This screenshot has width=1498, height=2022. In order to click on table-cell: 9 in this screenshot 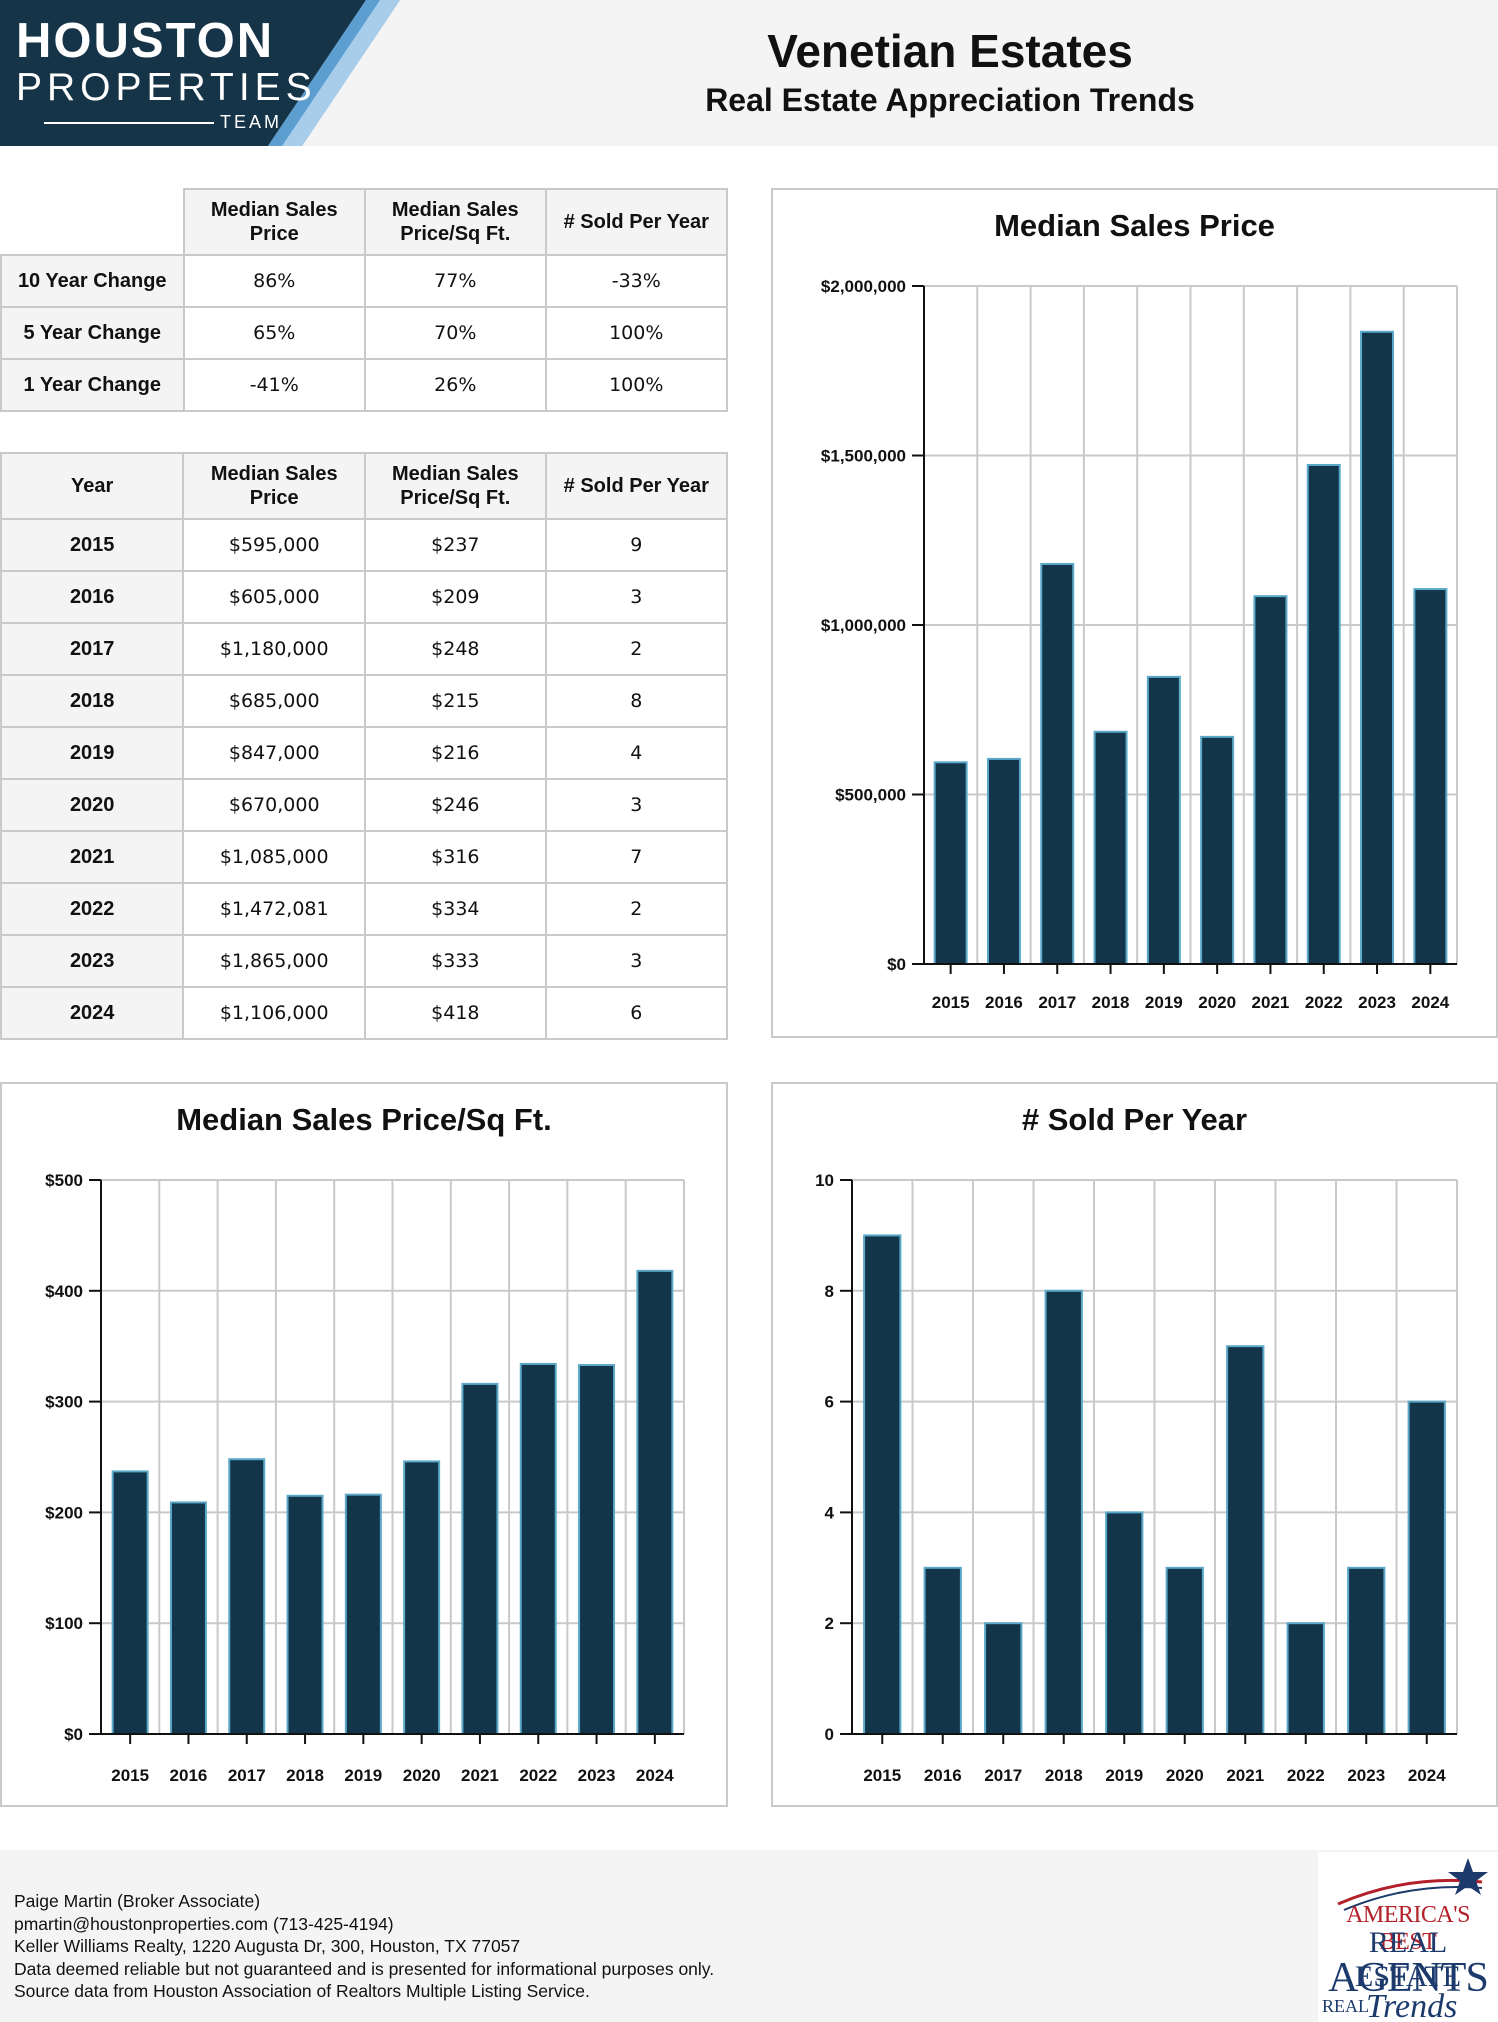, I will do `click(636, 545)`.